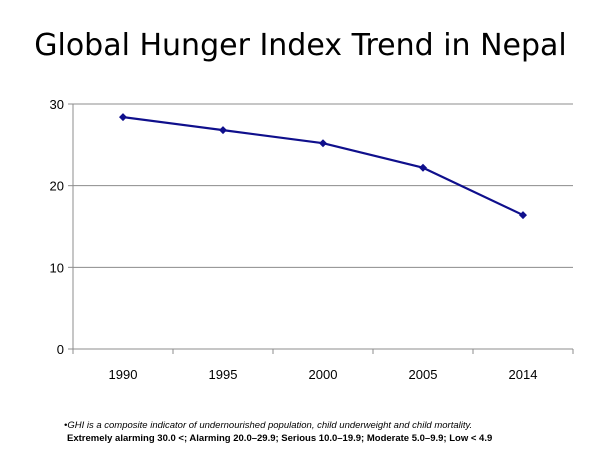 The height and width of the screenshot is (451, 601). I want to click on y-tick-label: 10, so click(57, 267).